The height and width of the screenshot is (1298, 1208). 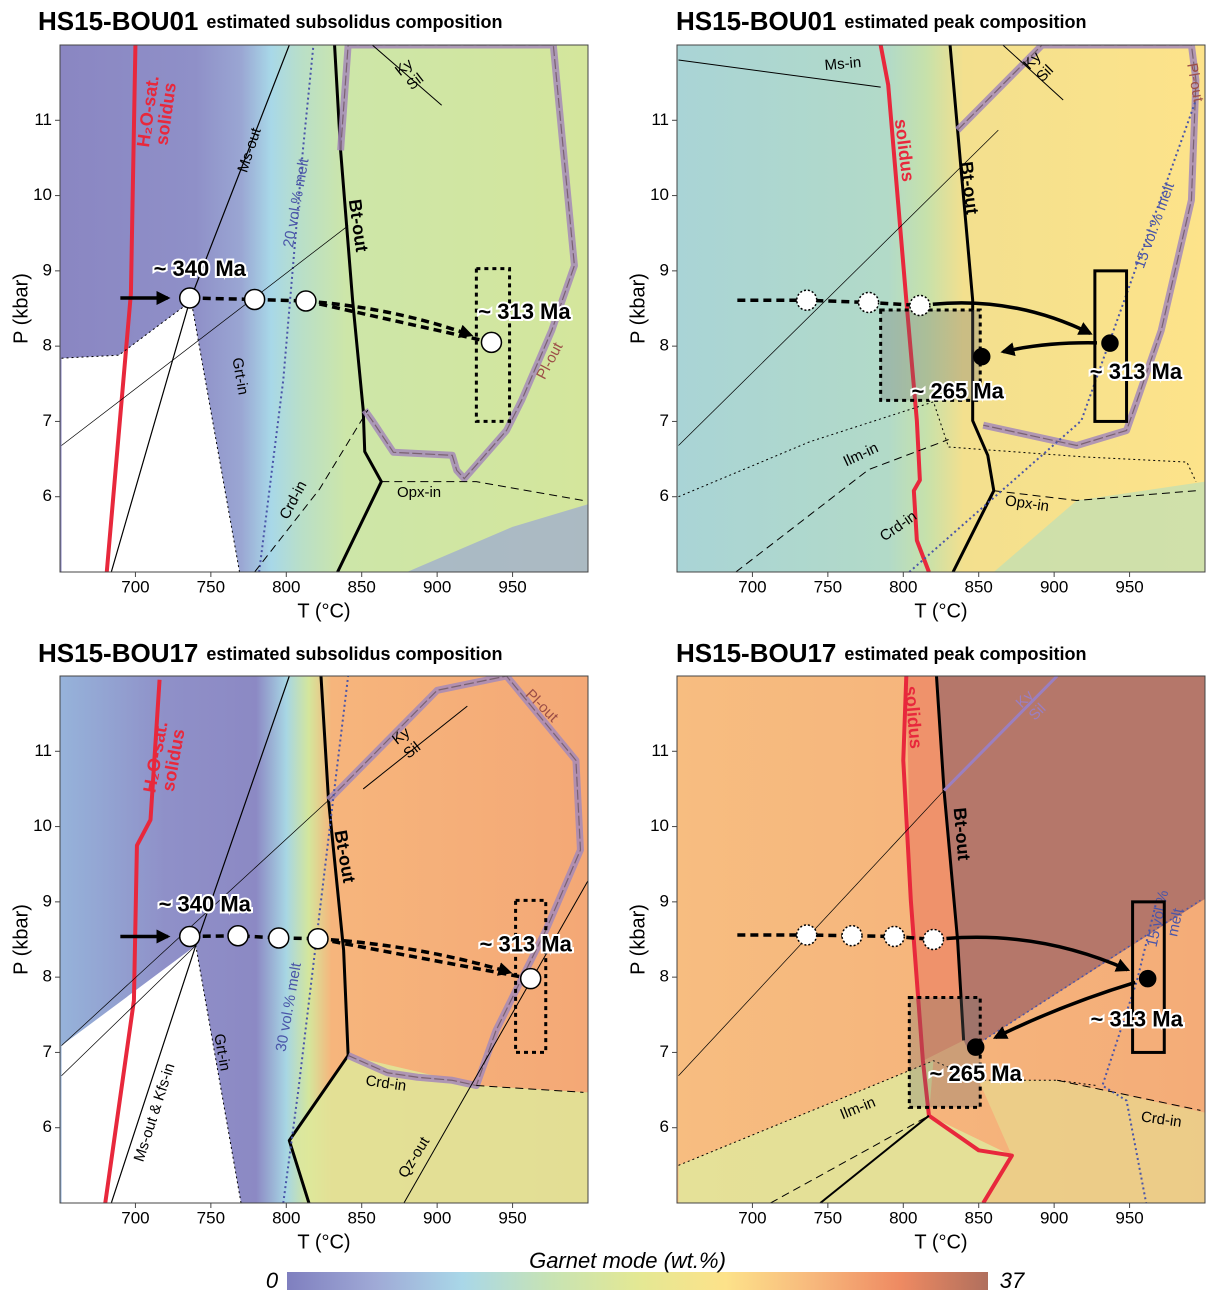 What do you see at coordinates (843, 64) in the screenshot?
I see `line-label-group: Ms-in` at bounding box center [843, 64].